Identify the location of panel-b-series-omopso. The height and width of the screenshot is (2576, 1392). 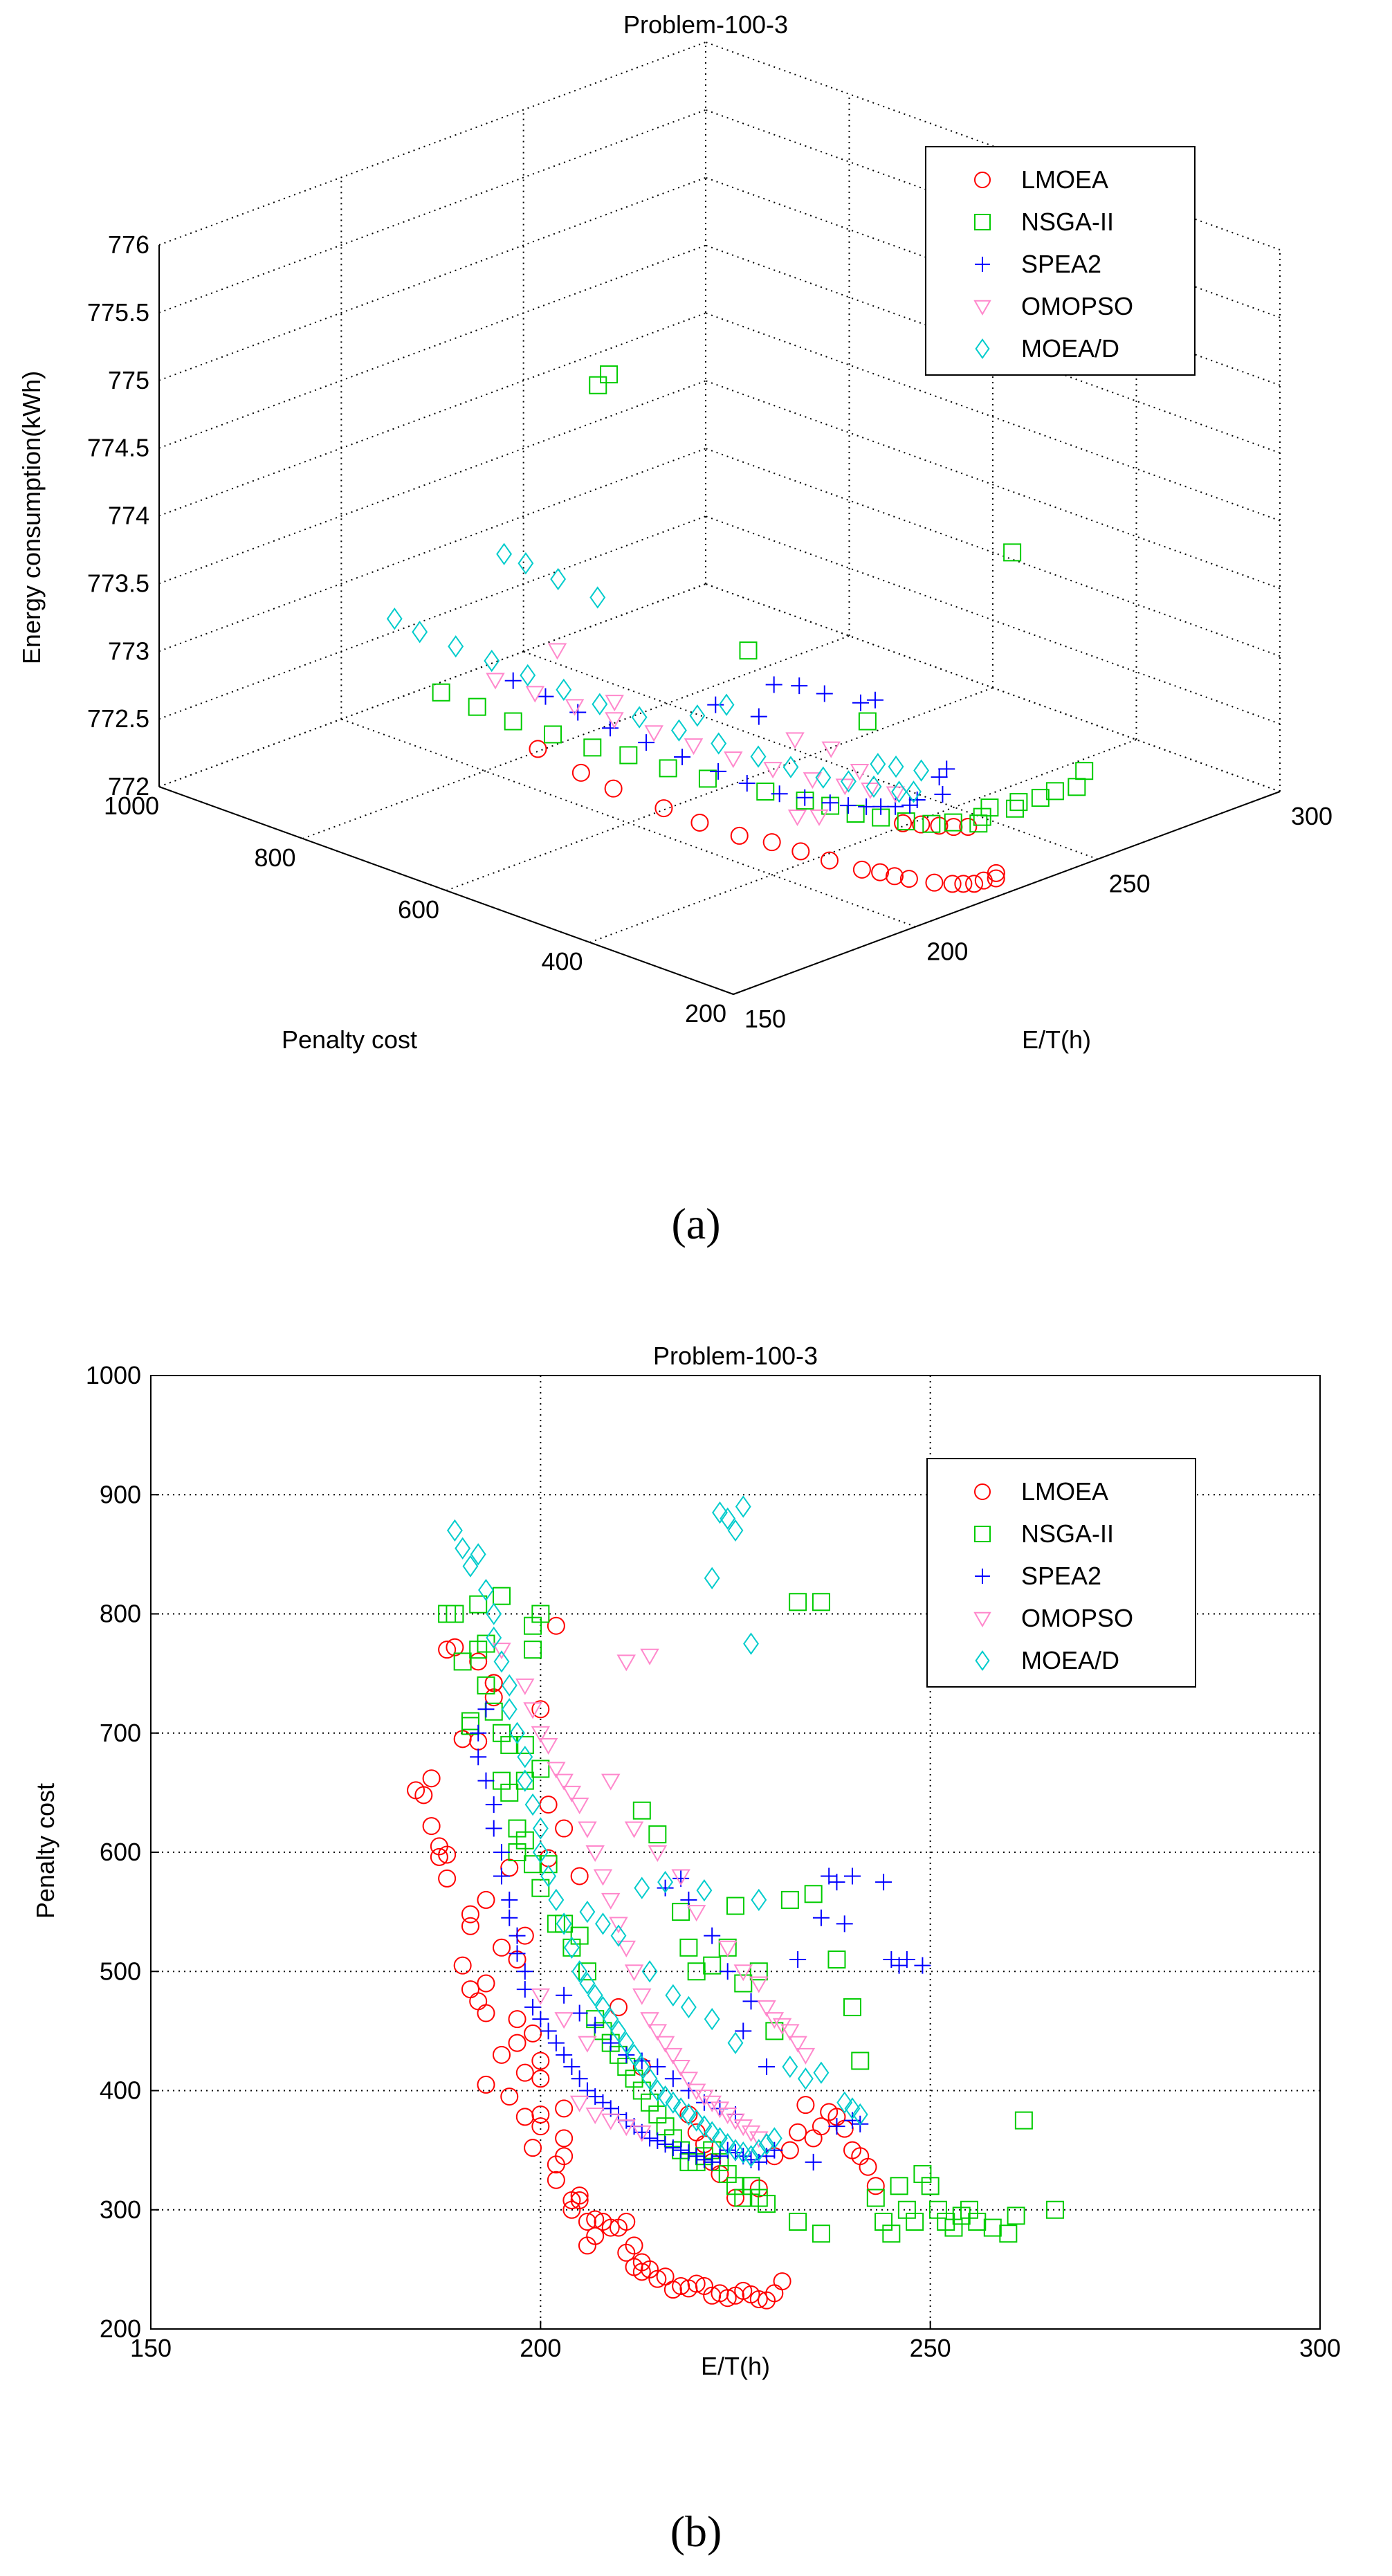
(654, 1896).